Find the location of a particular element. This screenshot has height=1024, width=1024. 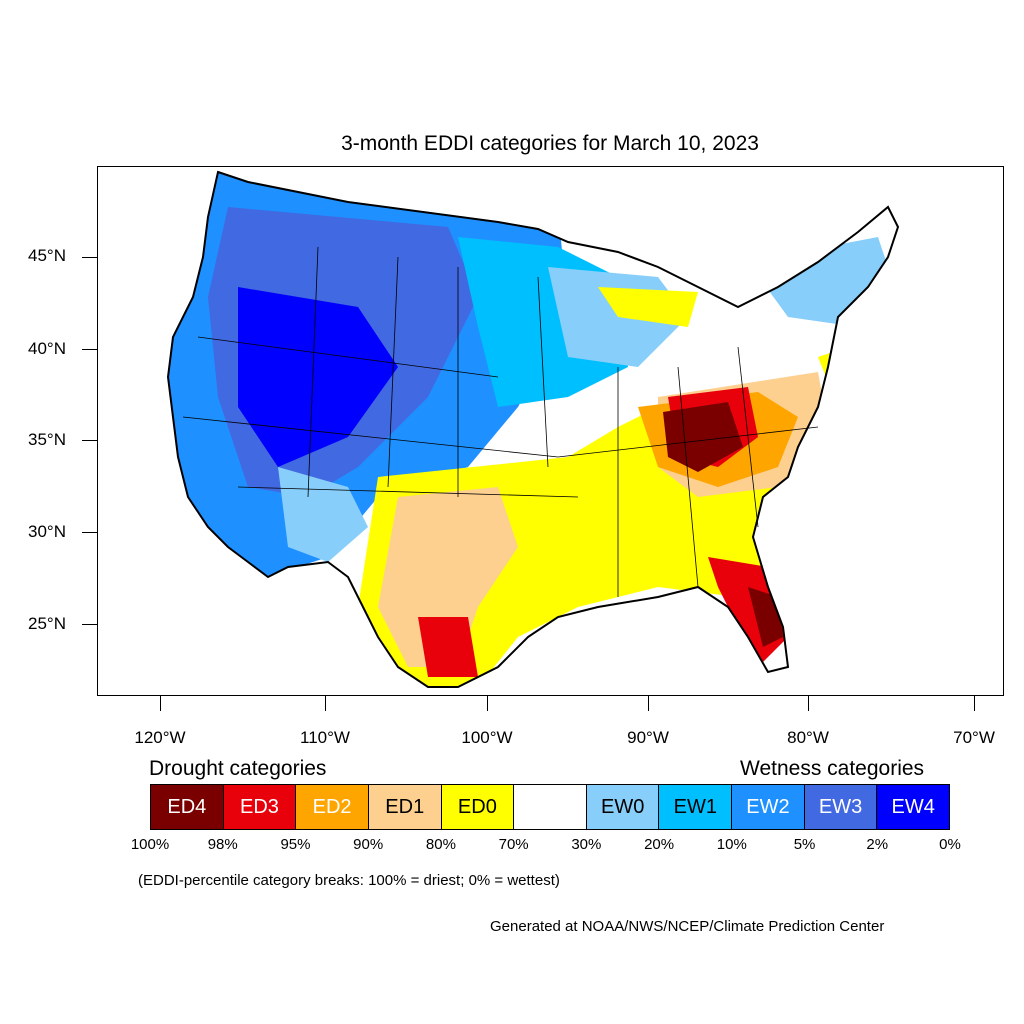

category-legend: ED4 ED3 ED2 ED1 ED0 EW0 EW1 EW2 EW3 EW4 is located at coordinates (550, 807).